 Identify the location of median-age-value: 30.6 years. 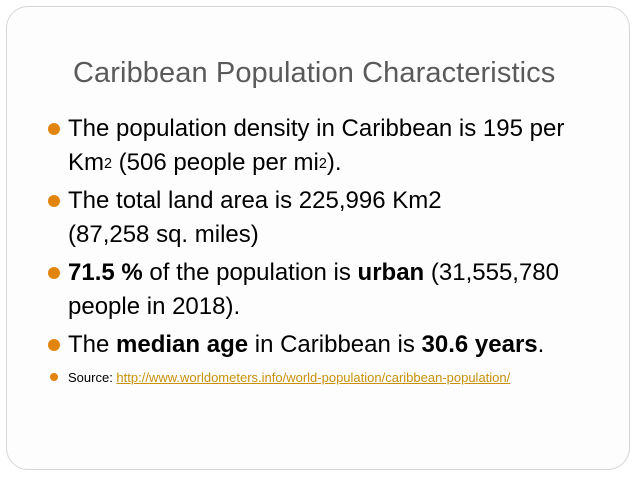
(479, 344).